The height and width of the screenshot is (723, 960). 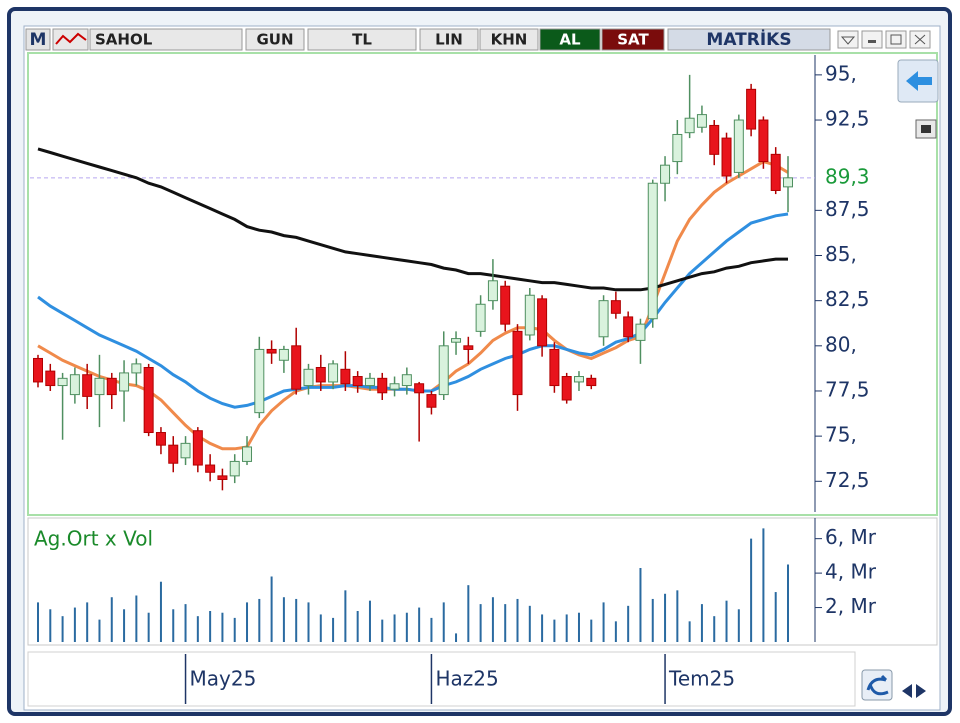 What do you see at coordinates (93, 539) in the screenshot?
I see `volume-title: Ag.Ort x Vol` at bounding box center [93, 539].